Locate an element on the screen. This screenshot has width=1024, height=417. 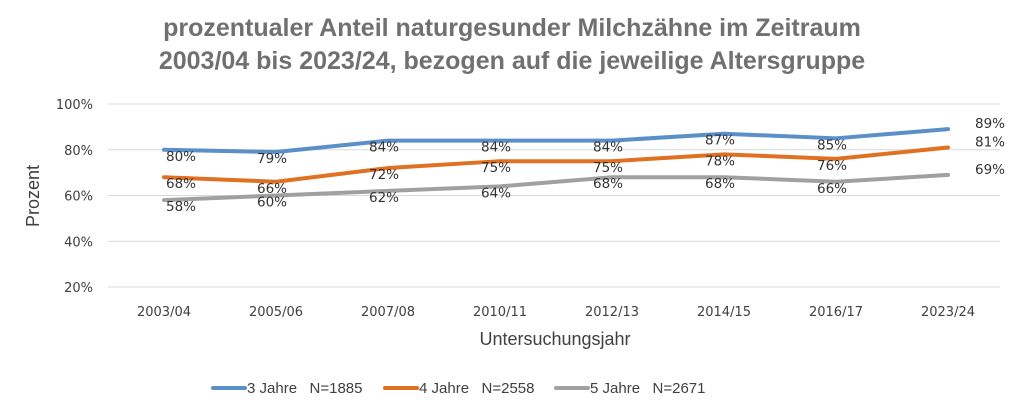
data-label: 81% is located at coordinates (990, 142).